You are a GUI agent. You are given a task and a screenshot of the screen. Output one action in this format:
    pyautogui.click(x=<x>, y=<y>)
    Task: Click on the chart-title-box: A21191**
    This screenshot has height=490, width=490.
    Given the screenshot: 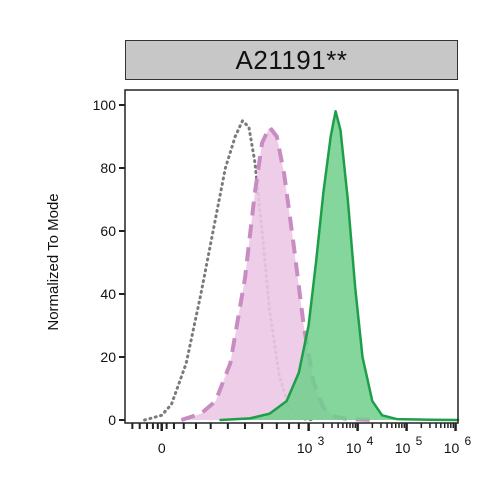 What is the action you would take?
    pyautogui.click(x=291, y=60)
    